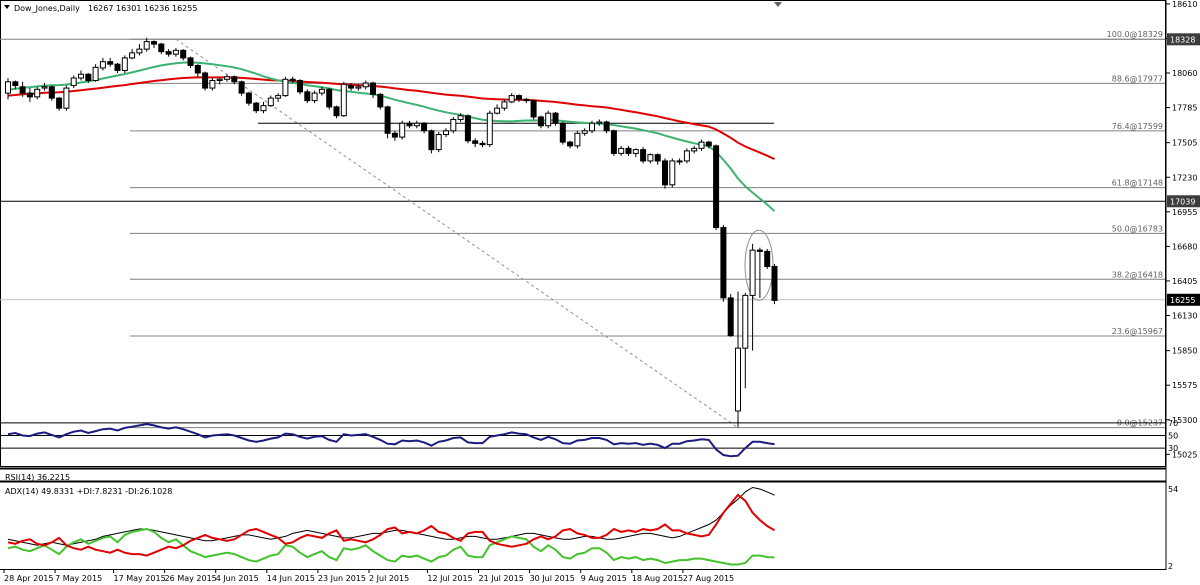 The width and height of the screenshot is (1200, 585). Describe the element at coordinates (604, 578) in the screenshot. I see `time-tick-label: 9 Aug 2015` at that location.